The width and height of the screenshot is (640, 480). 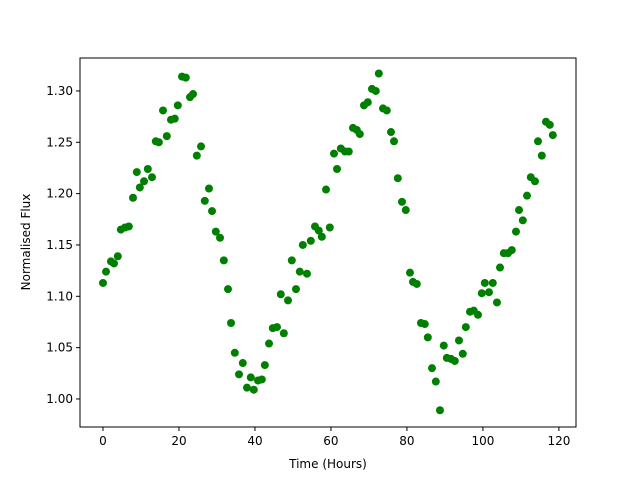 What do you see at coordinates (59, 296) in the screenshot?
I see `y-tick-label: 1.10` at bounding box center [59, 296].